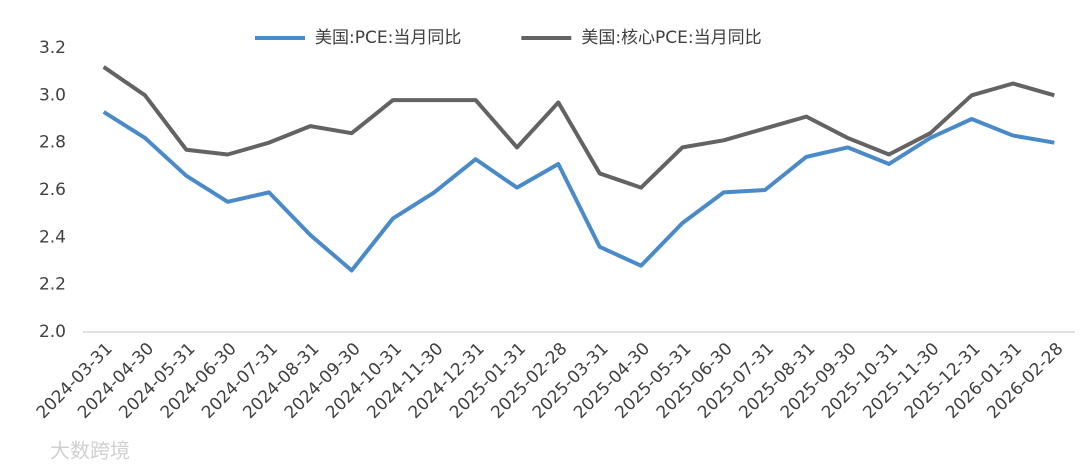 The width and height of the screenshot is (1080, 471). Describe the element at coordinates (671, 38) in the screenshot. I see `legend-label: 美国:核心PCE:当月同比` at that location.